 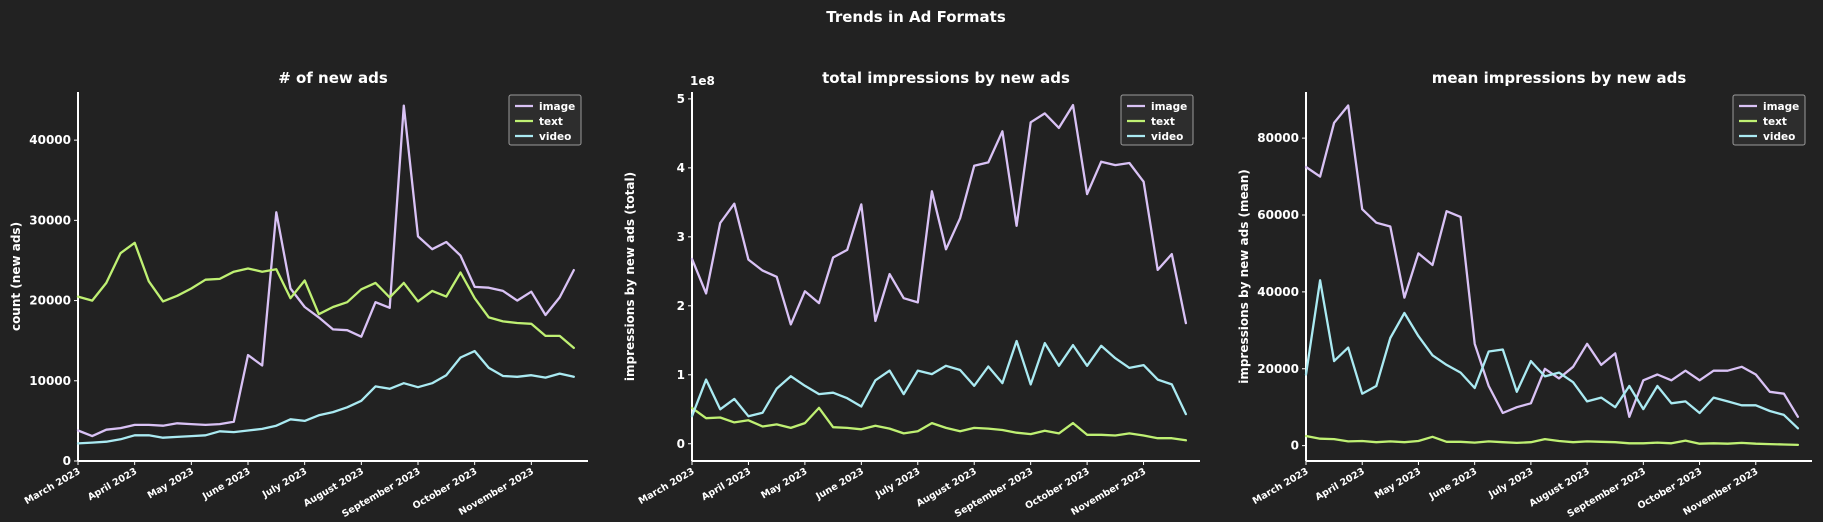 What do you see at coordinates (1278, 138) in the screenshot?
I see `y-tick-label: 80000` at bounding box center [1278, 138].